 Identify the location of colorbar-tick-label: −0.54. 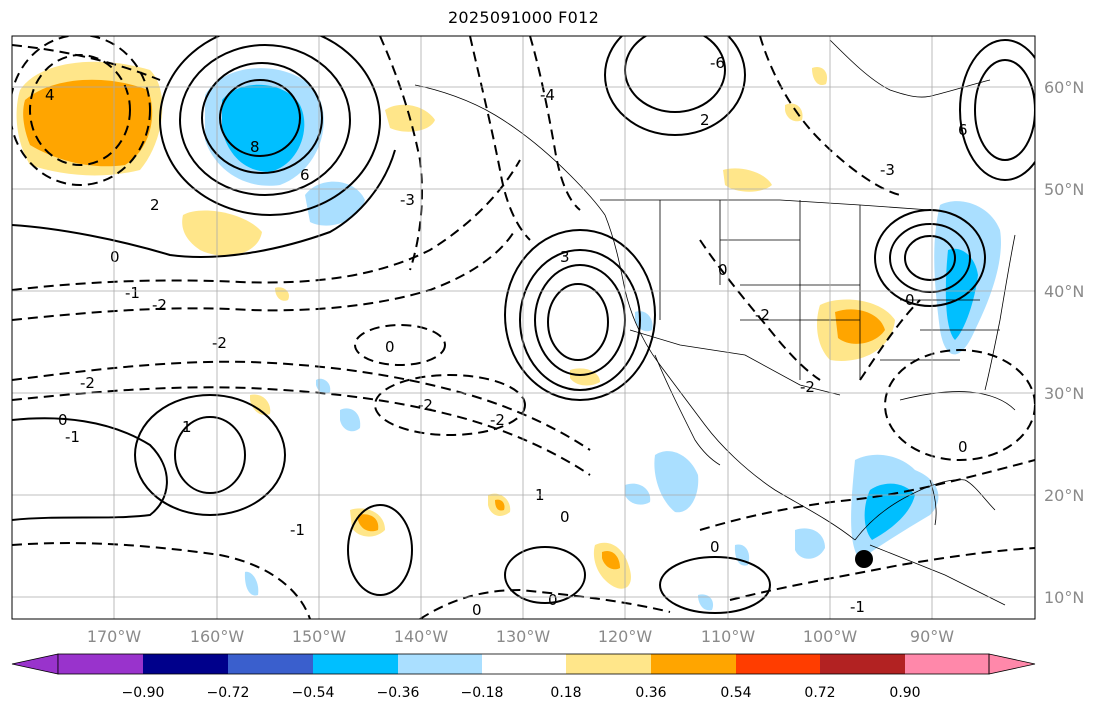
(313, 693).